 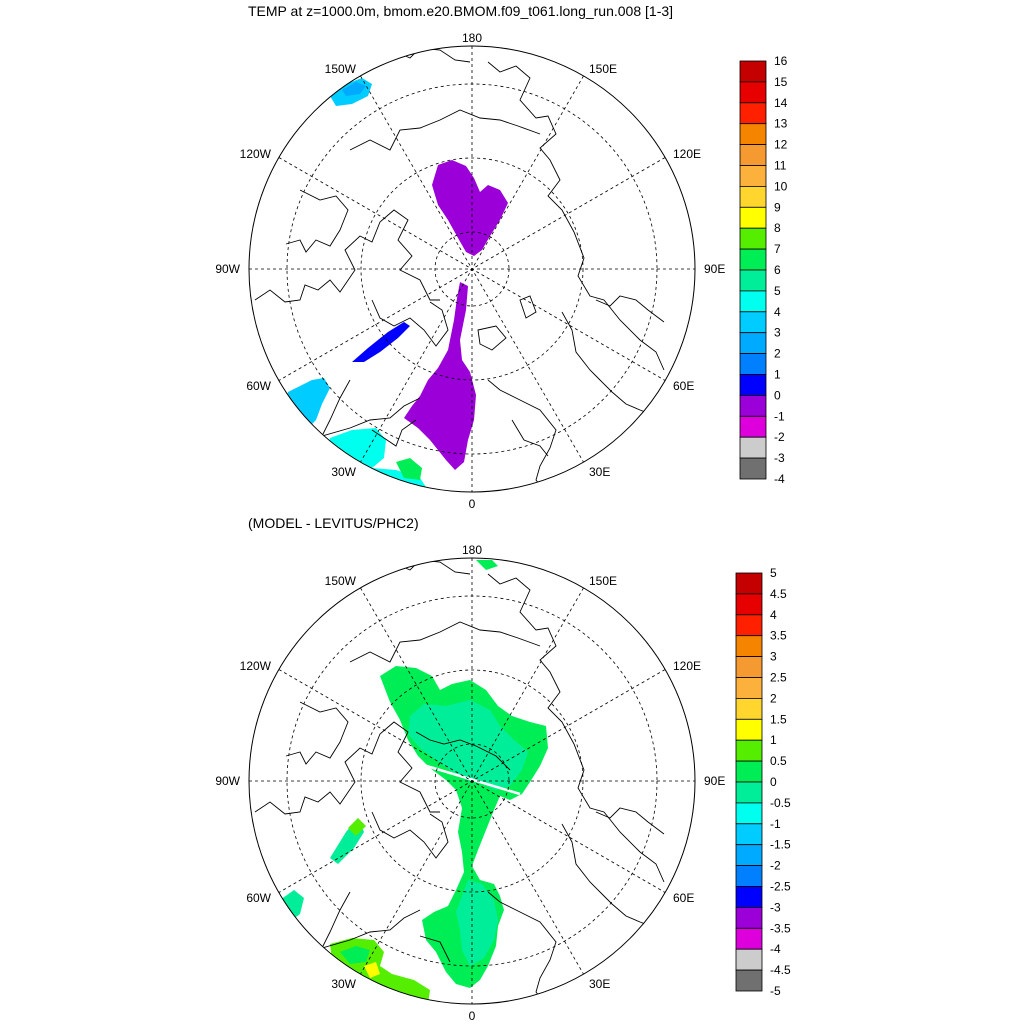 I want to click on top-colorbar-label: -2, so click(x=779, y=437).